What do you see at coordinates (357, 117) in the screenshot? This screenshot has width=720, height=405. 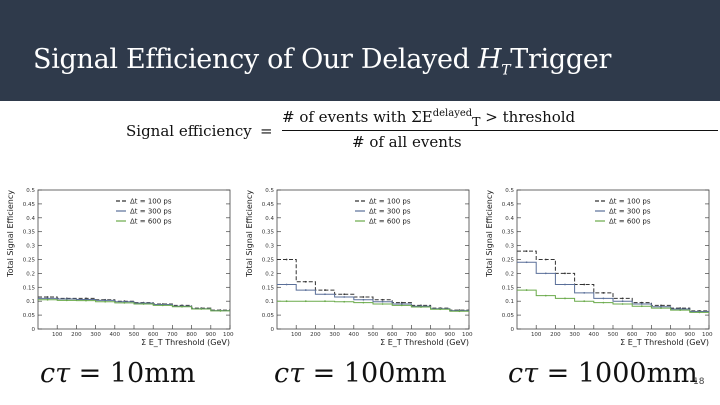 I see `numerator-prefix: # of events with ΣE` at bounding box center [357, 117].